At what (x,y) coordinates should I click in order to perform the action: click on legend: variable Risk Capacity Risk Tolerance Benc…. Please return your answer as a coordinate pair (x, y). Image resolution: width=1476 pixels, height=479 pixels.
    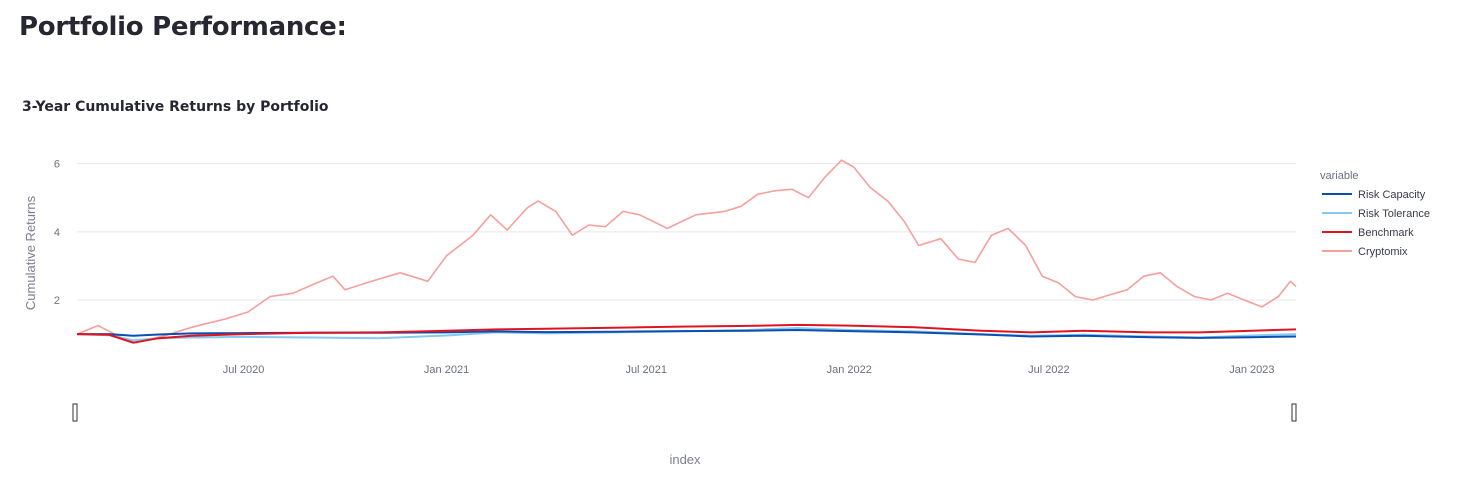
    Looking at the image, I should click on (1375, 214).